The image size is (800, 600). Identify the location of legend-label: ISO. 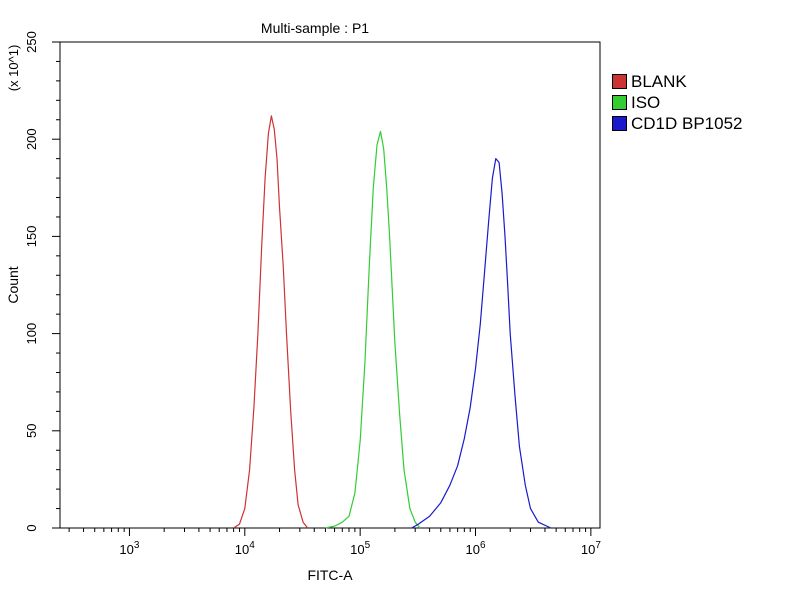
(646, 102).